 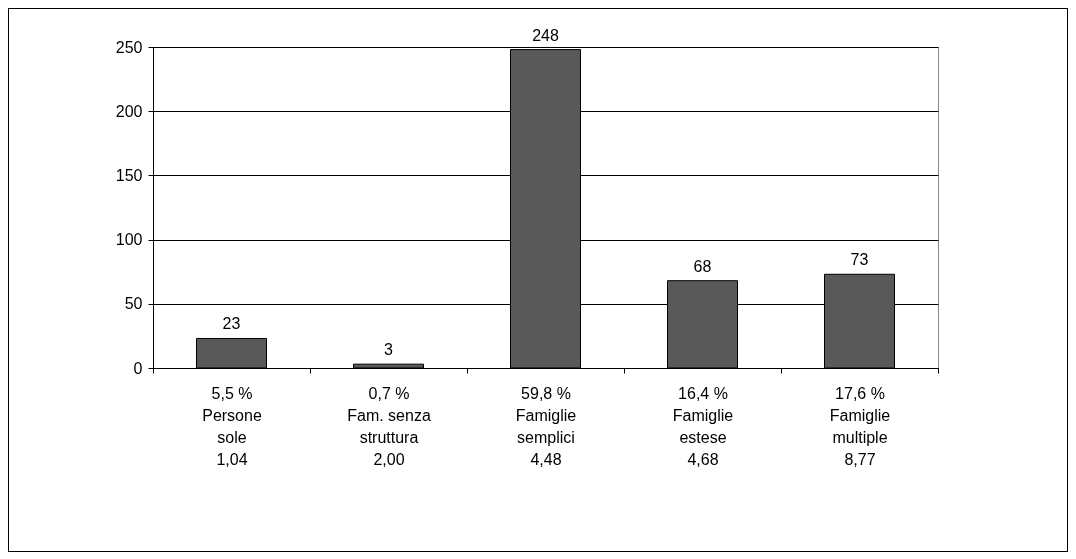 I want to click on y-tick-label: 0, so click(x=138, y=368).